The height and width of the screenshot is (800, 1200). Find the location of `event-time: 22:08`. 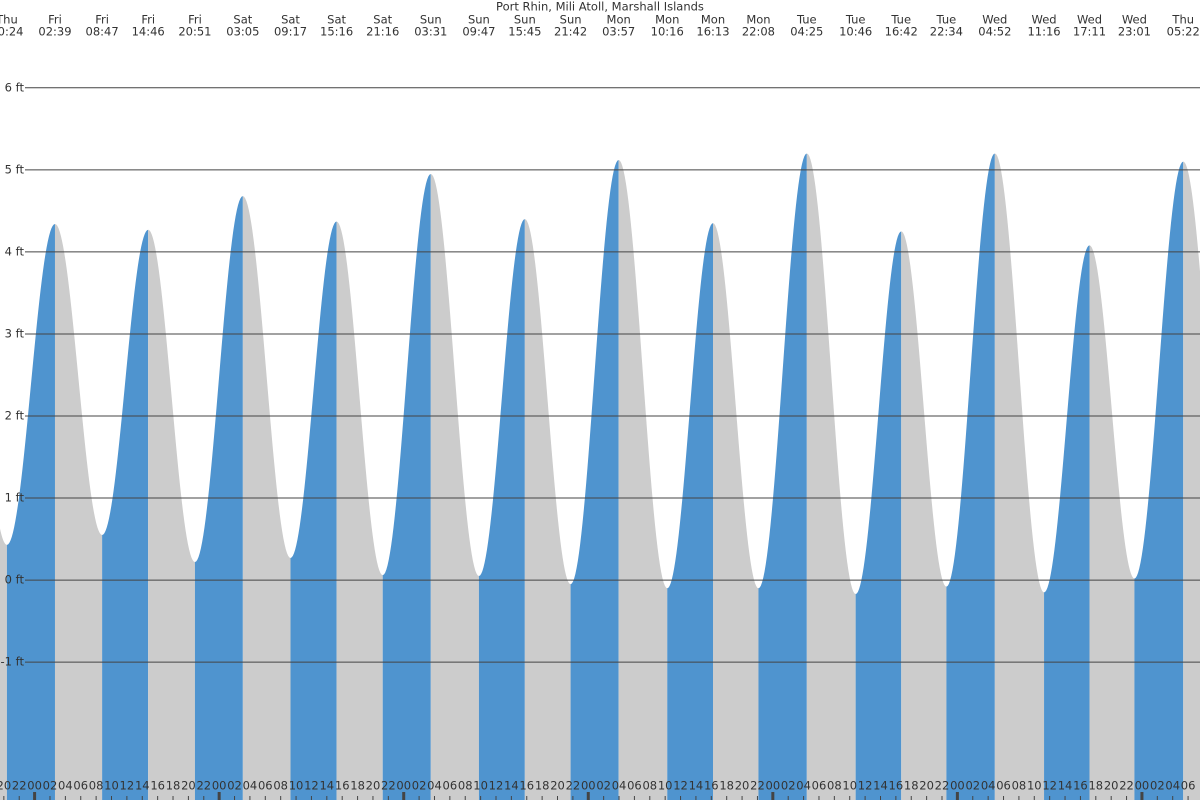

event-time: 22:08 is located at coordinates (758, 32).